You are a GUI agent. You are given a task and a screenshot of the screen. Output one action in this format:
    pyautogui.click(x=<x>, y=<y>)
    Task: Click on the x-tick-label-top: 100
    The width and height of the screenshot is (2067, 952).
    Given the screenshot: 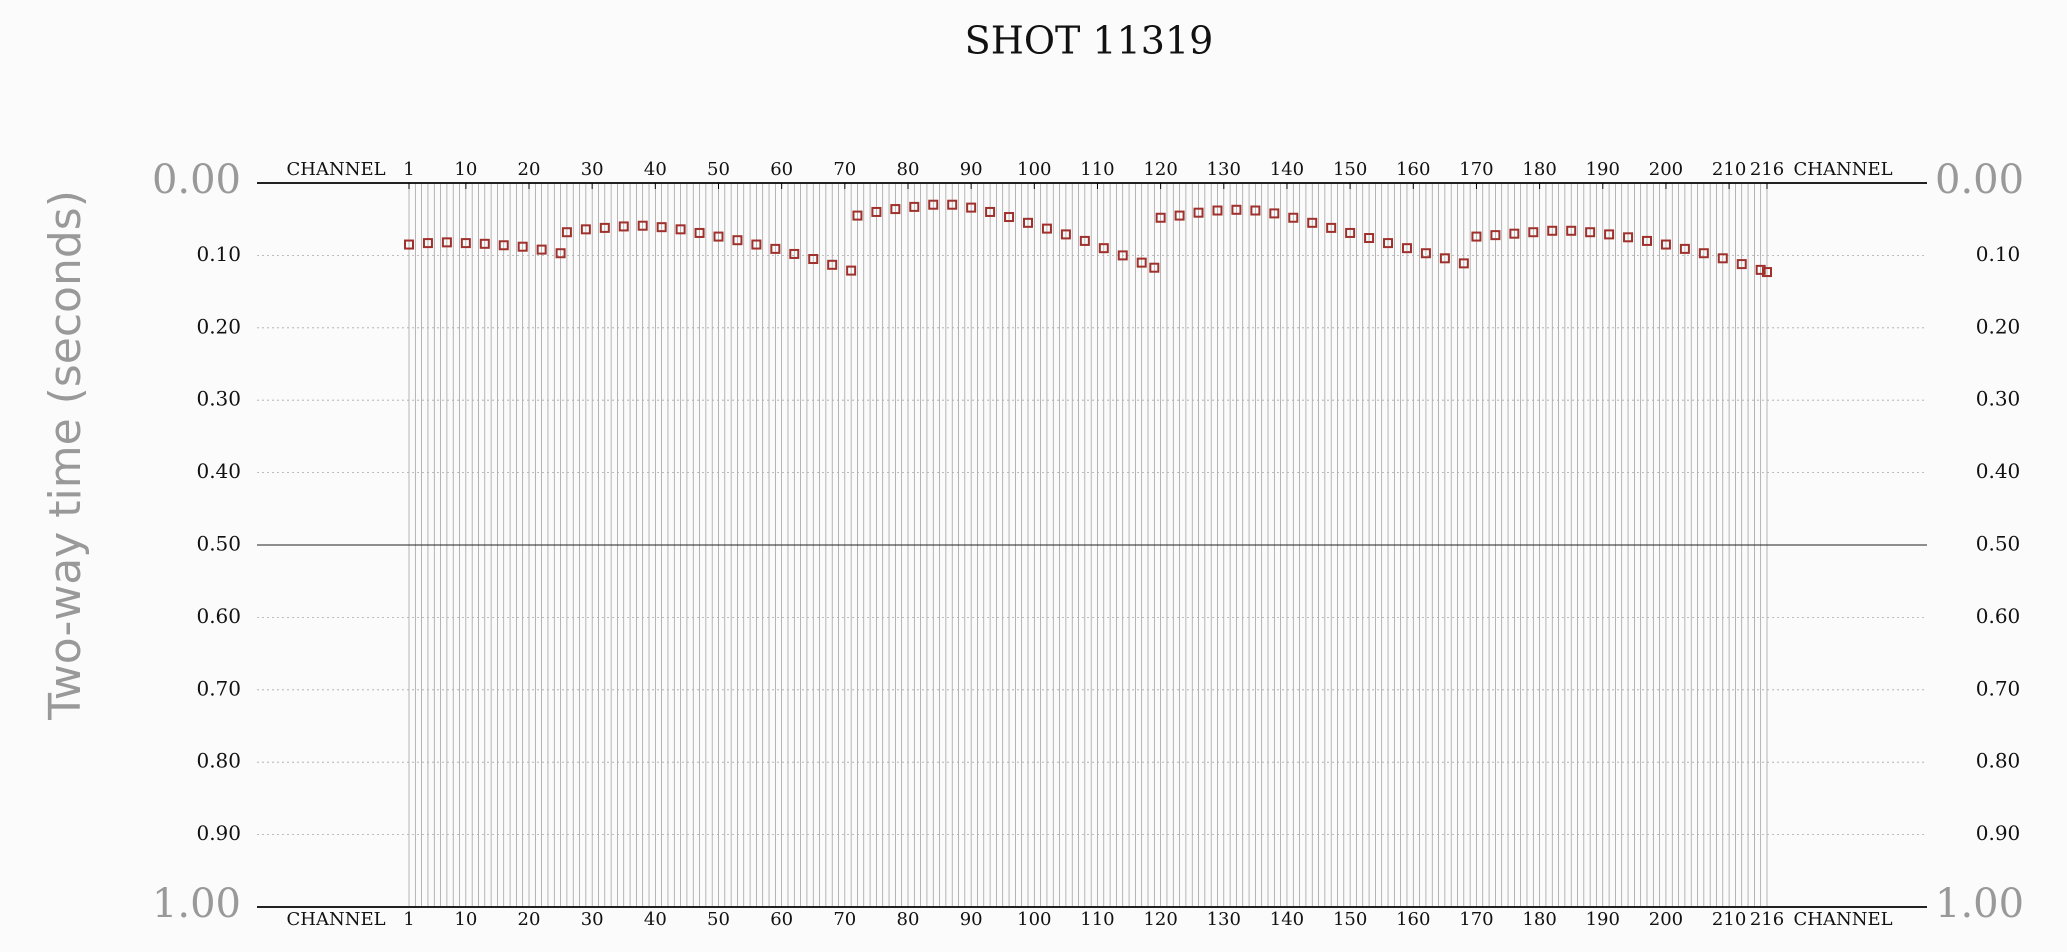 What is the action you would take?
    pyautogui.click(x=1034, y=169)
    